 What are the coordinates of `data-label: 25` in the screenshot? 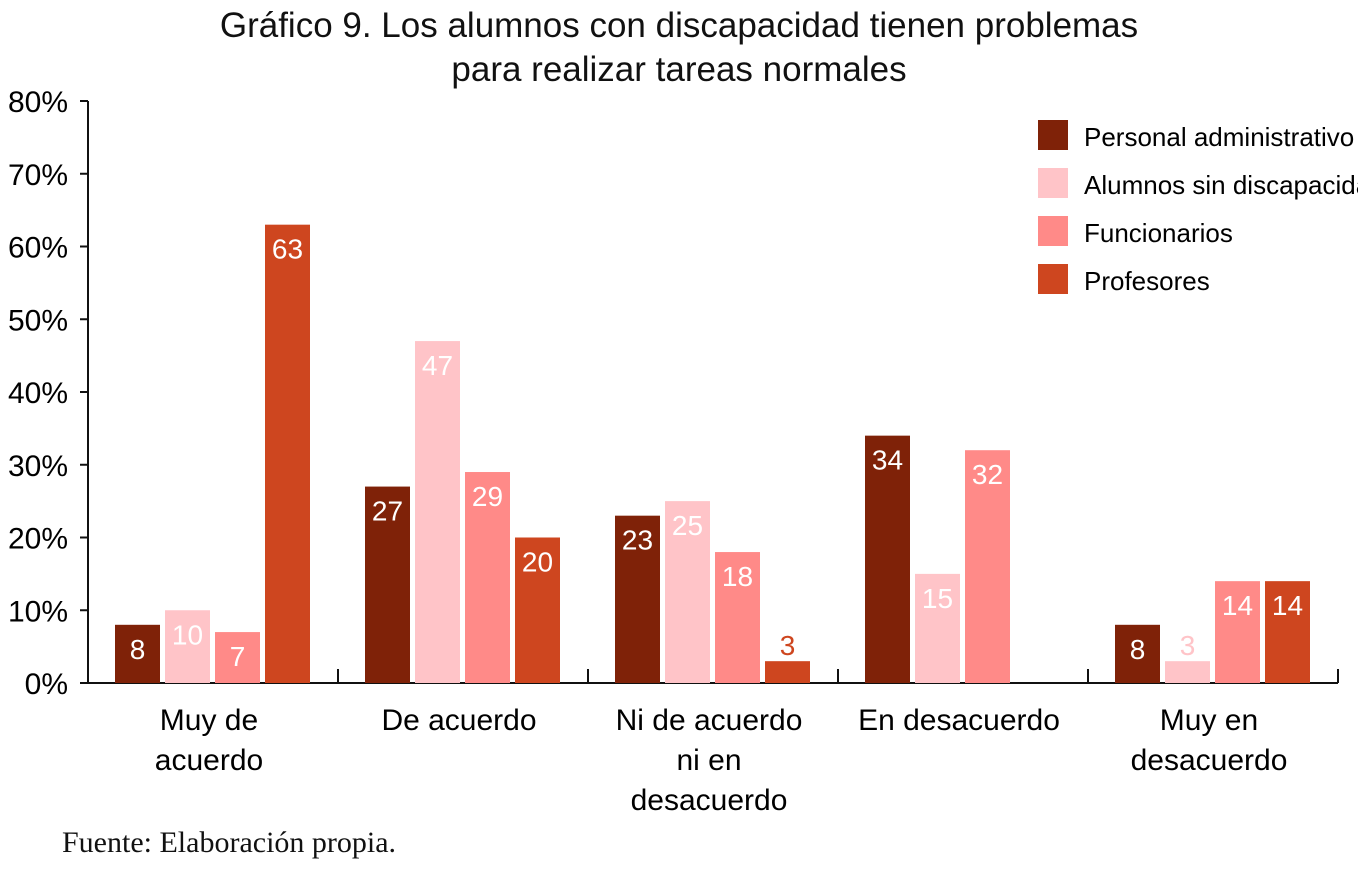 It's located at (687, 525).